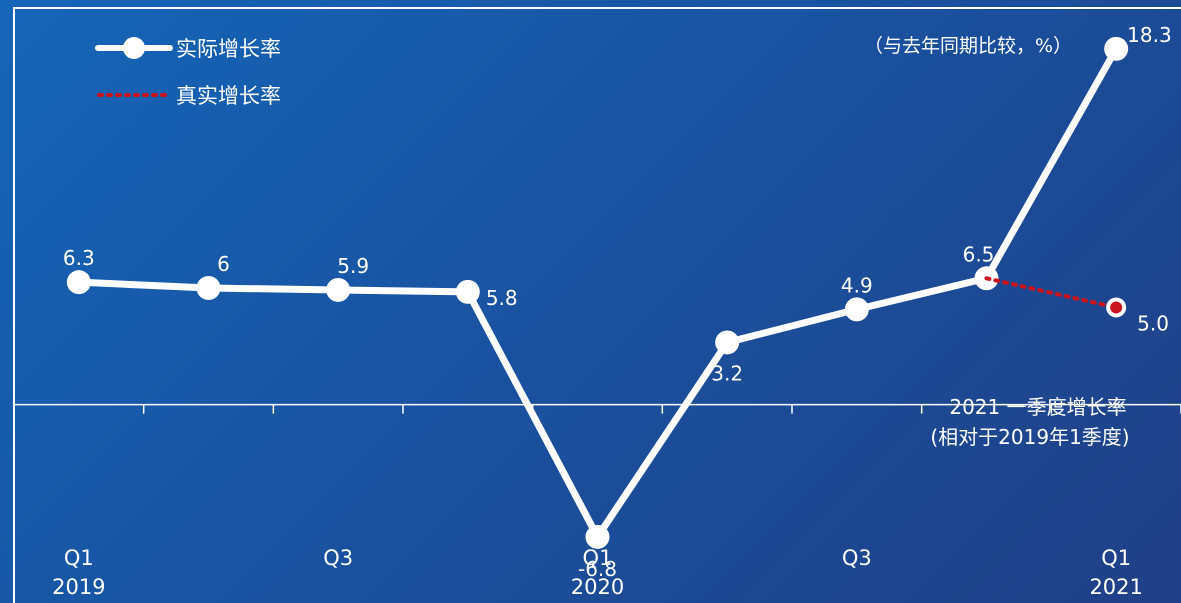  What do you see at coordinates (727, 373) in the screenshot?
I see `data-label-actual: 3.2` at bounding box center [727, 373].